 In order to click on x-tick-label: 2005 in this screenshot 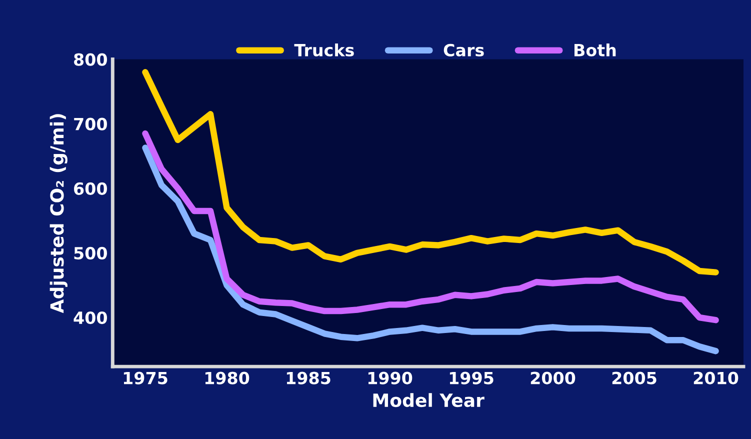, I will do `click(634, 378)`.